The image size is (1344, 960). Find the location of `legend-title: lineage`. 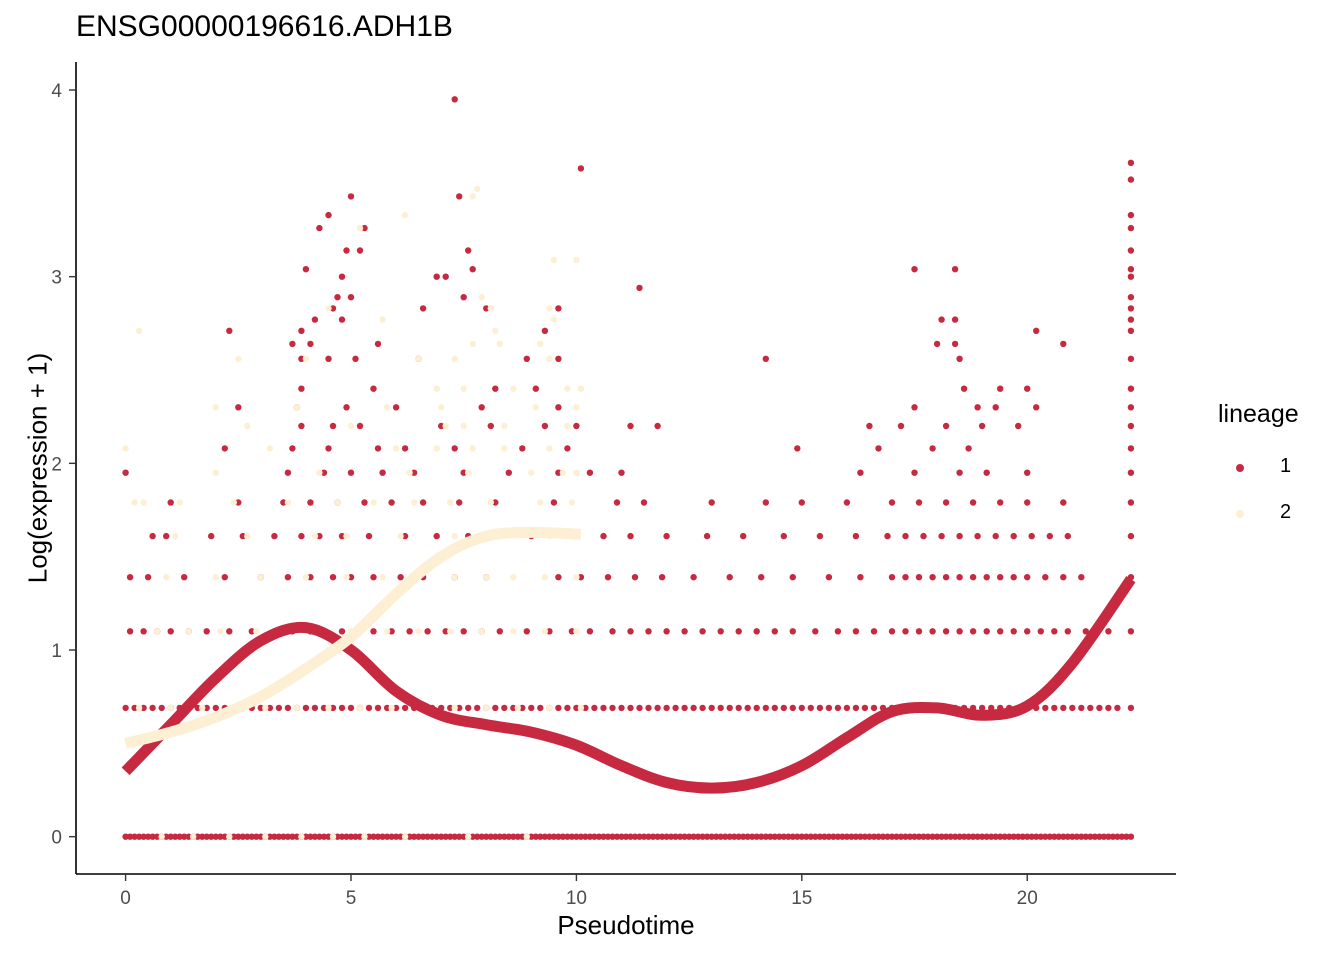

legend-title: lineage is located at coordinates (1258, 414).